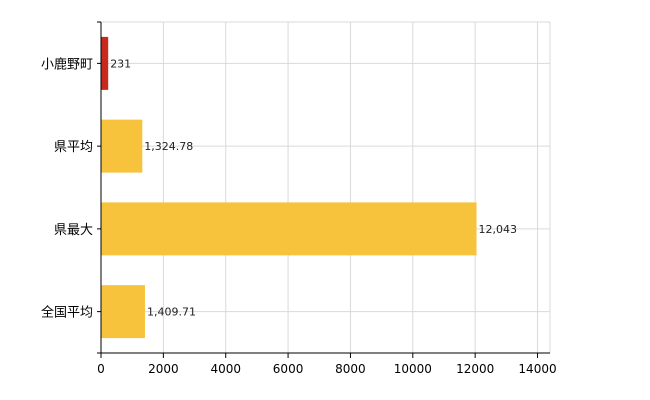 The height and width of the screenshot is (400, 650). Describe the element at coordinates (498, 229) in the screenshot. I see `data-label: 12,043` at that location.